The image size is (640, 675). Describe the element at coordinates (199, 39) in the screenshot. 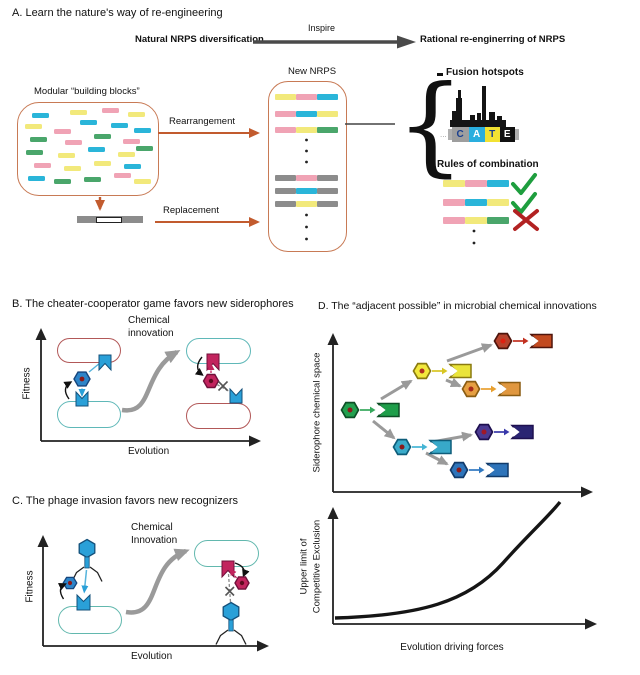

I see `flow-left-label: Natural NRPS diversification` at that location.